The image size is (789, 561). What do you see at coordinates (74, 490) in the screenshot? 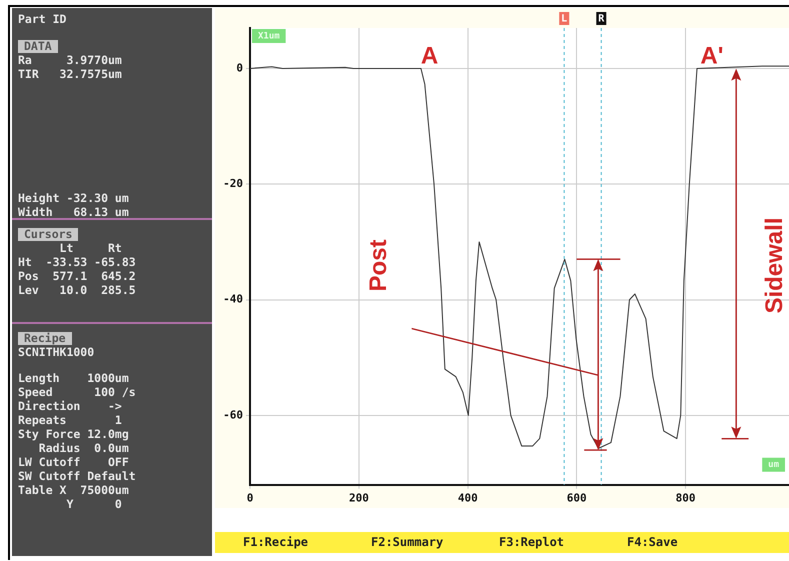
I see `text: Table X 75000um` at bounding box center [74, 490].